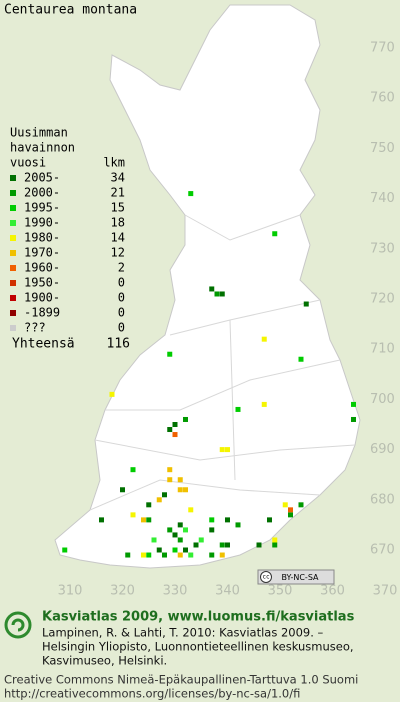 This screenshot has height=702, width=400. I want to click on legend-label: 1900-, so click(42, 298).